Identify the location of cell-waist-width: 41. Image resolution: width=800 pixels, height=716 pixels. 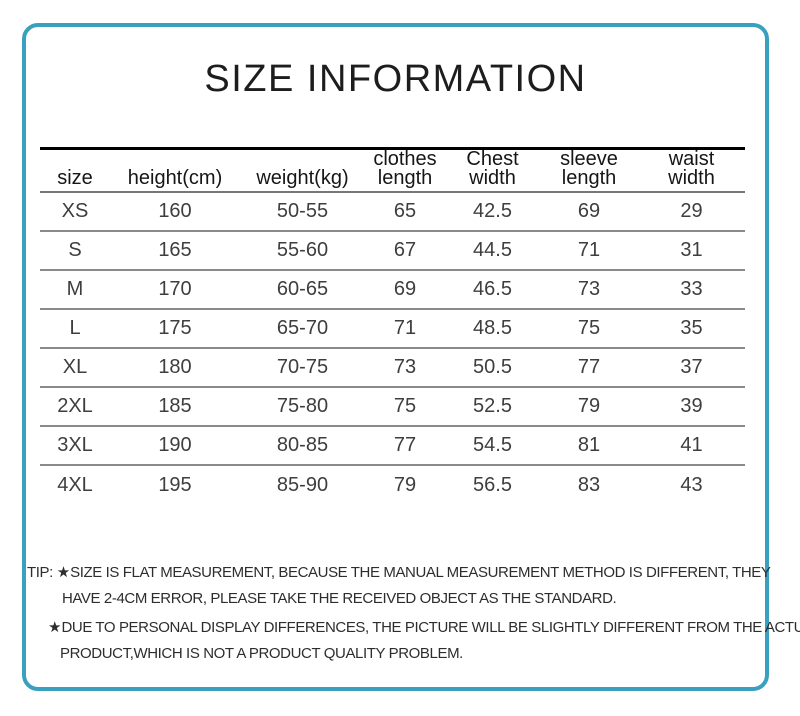
(691, 445).